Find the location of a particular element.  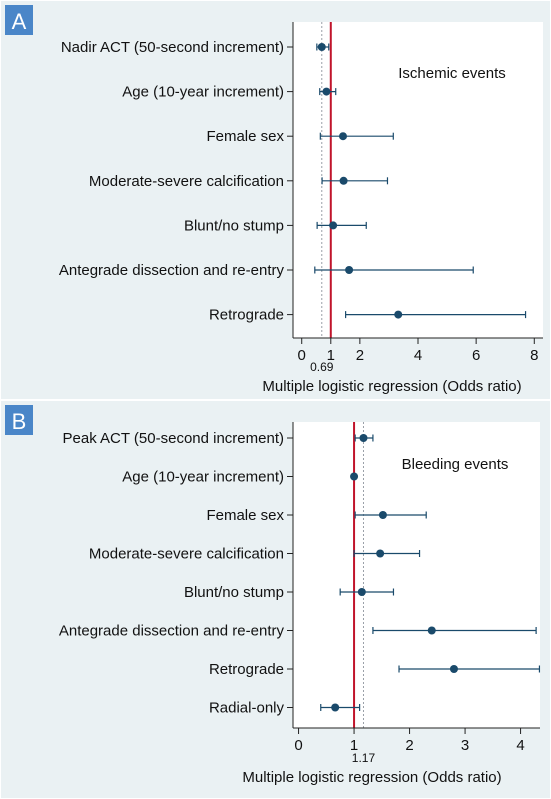

panel-b-row-label: Peak ACT (50-second increment) is located at coordinates (174, 438).